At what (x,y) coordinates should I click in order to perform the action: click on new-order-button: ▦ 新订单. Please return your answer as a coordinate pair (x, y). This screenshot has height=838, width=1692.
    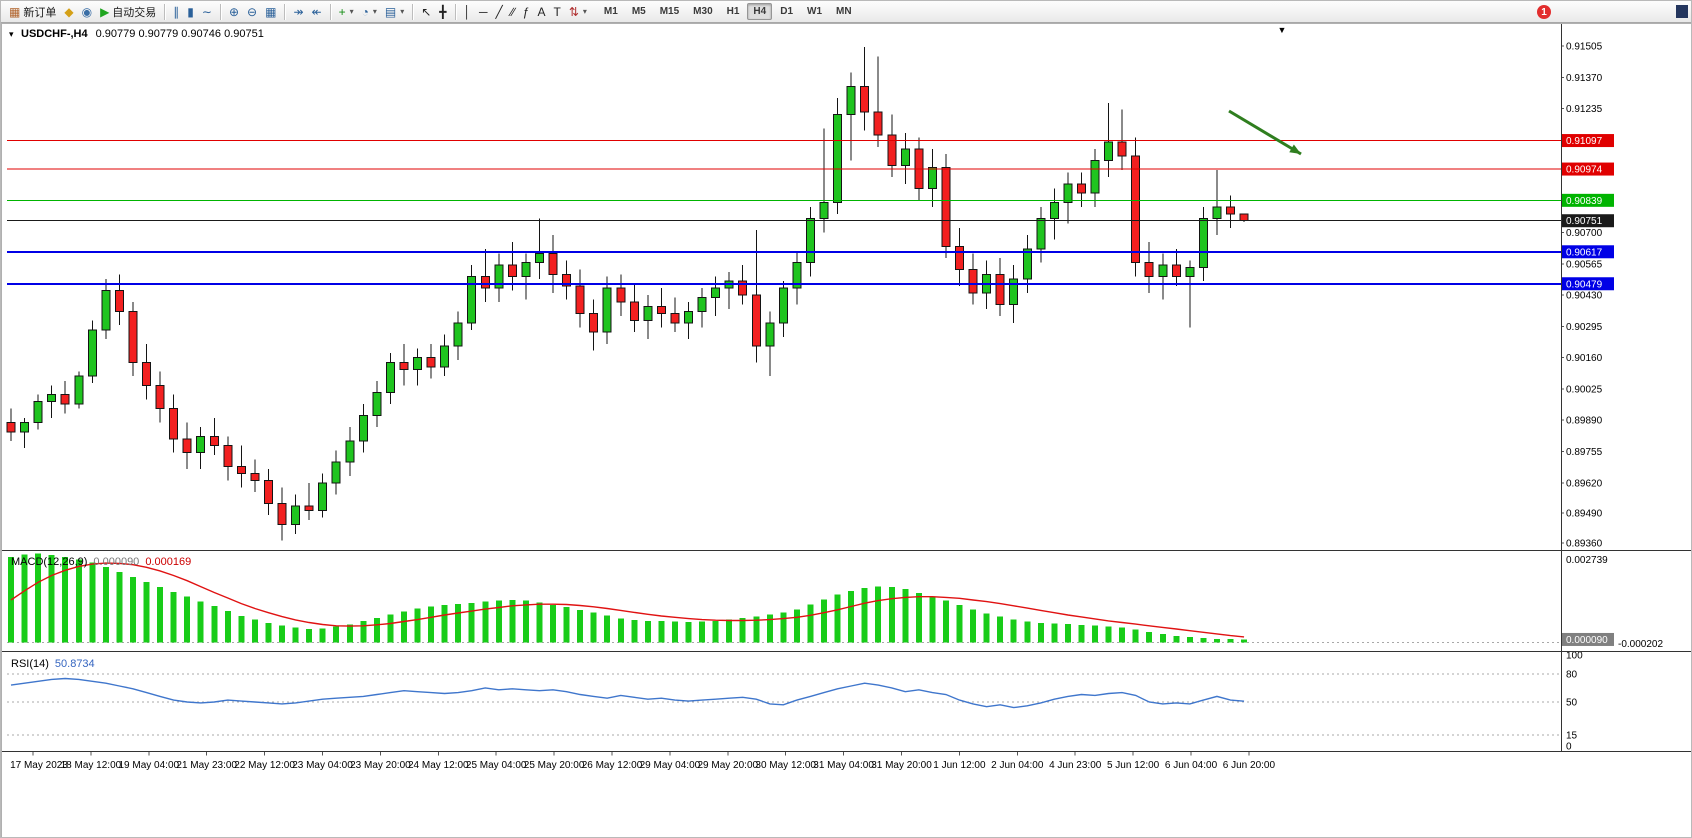
    Looking at the image, I should click on (32, 12).